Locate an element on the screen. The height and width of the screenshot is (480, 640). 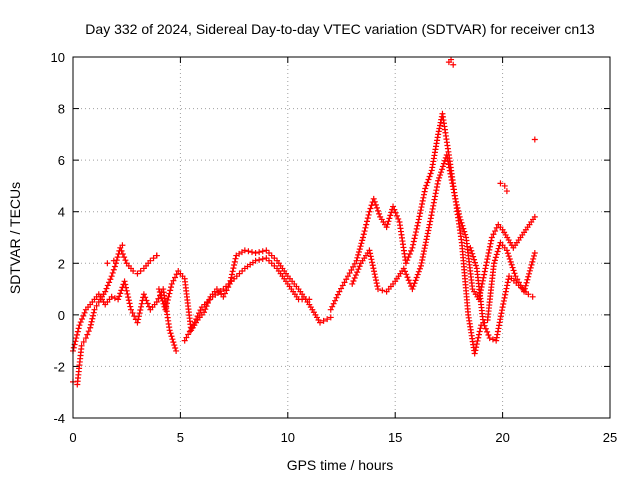
x-tick-label: 10 is located at coordinates (288, 437).